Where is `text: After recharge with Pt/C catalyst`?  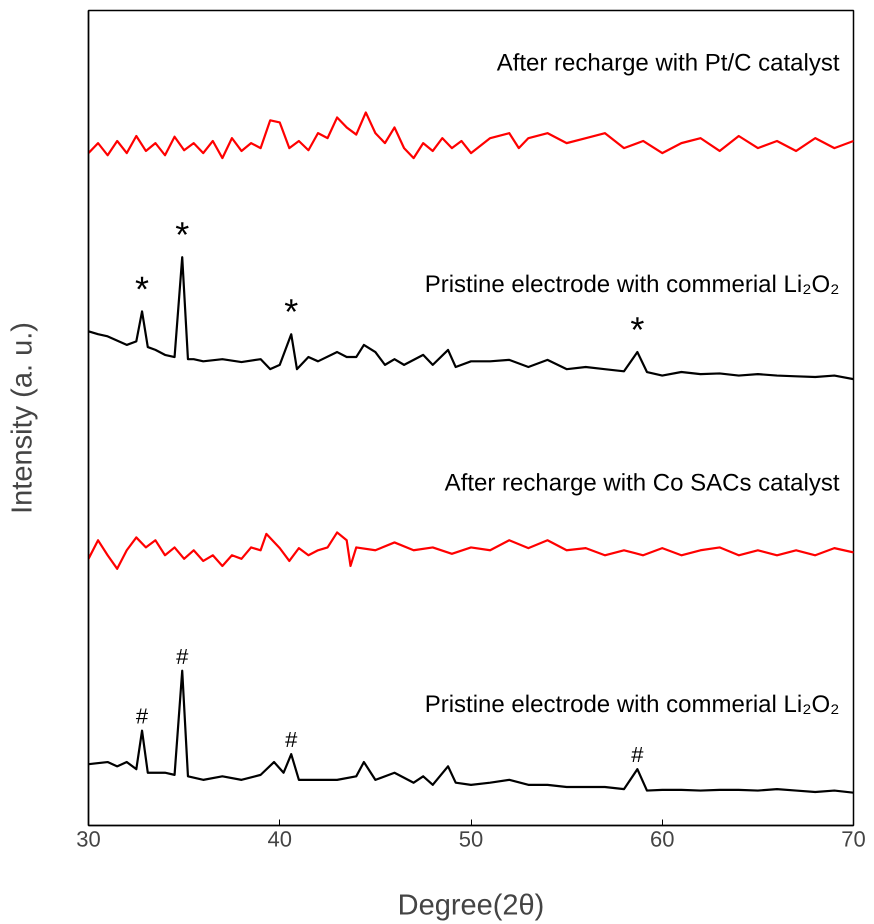 text: After recharge with Pt/C catalyst is located at coordinates (668, 62).